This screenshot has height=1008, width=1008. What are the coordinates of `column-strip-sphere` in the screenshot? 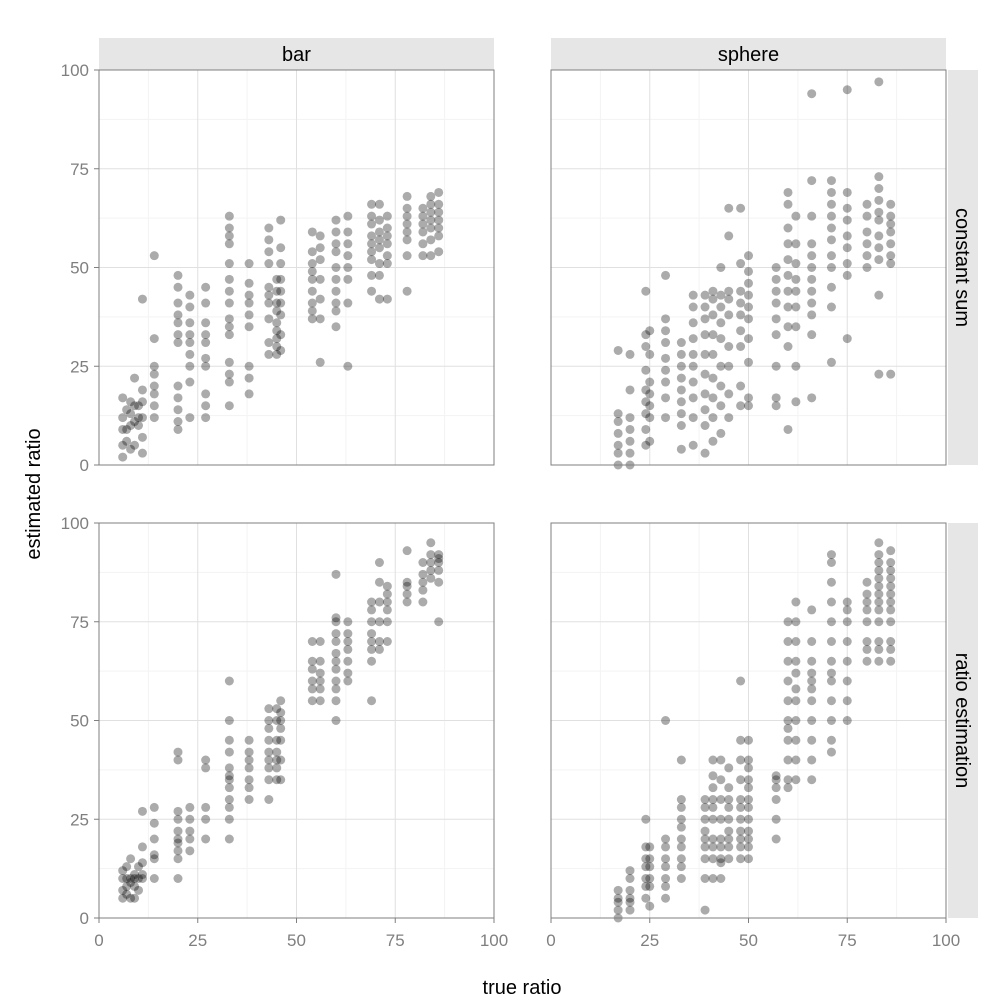 It's located at (748, 54).